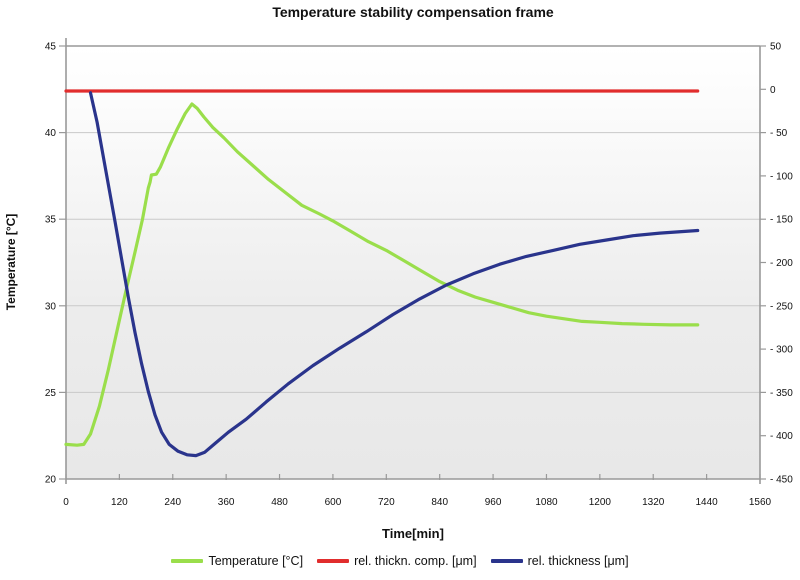 This screenshot has height=580, width=800. What do you see at coordinates (776, 47) in the screenshot?
I see `y-right-tick-label: 50` at bounding box center [776, 47].